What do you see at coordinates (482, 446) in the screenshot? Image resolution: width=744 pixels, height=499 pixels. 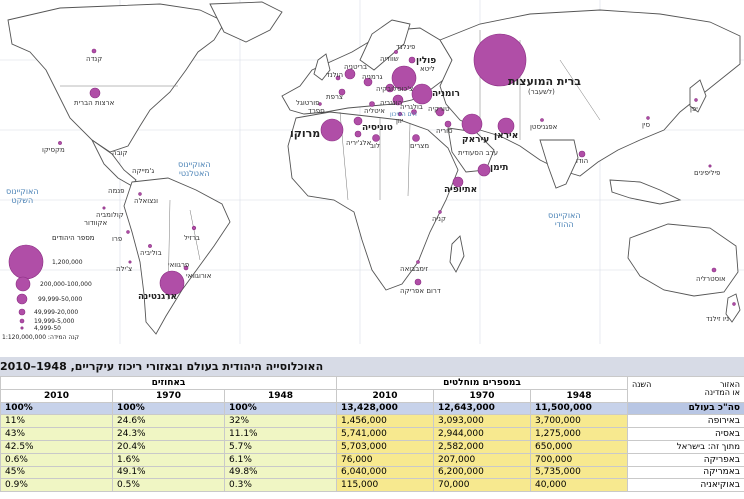 I see `abs-cell: 2,582,000` at bounding box center [482, 446].